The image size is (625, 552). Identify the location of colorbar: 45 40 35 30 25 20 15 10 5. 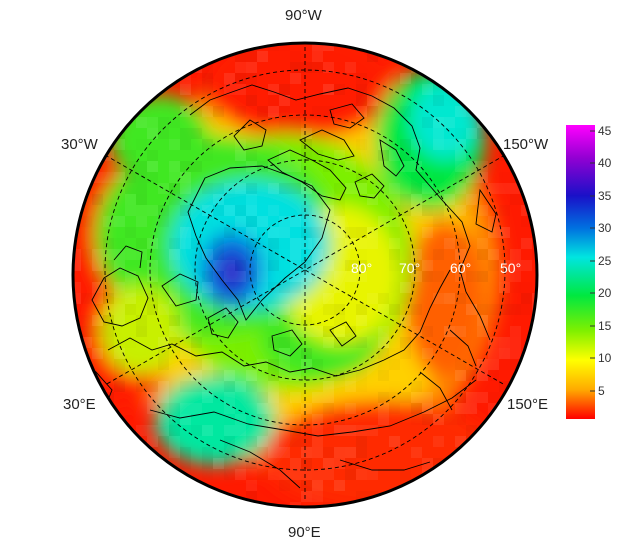
(589, 271).